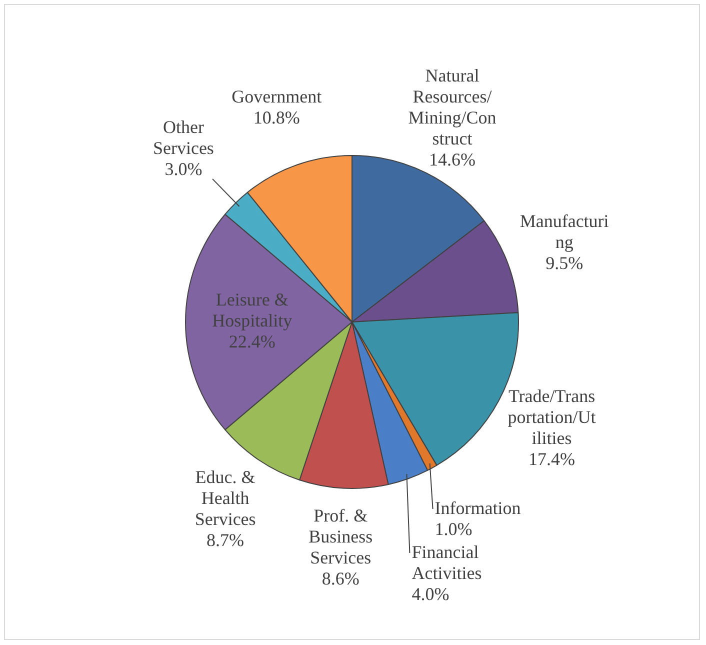 This screenshot has height=645, width=706. Describe the element at coordinates (477, 508) in the screenshot. I see `slice-label: Information` at that location.